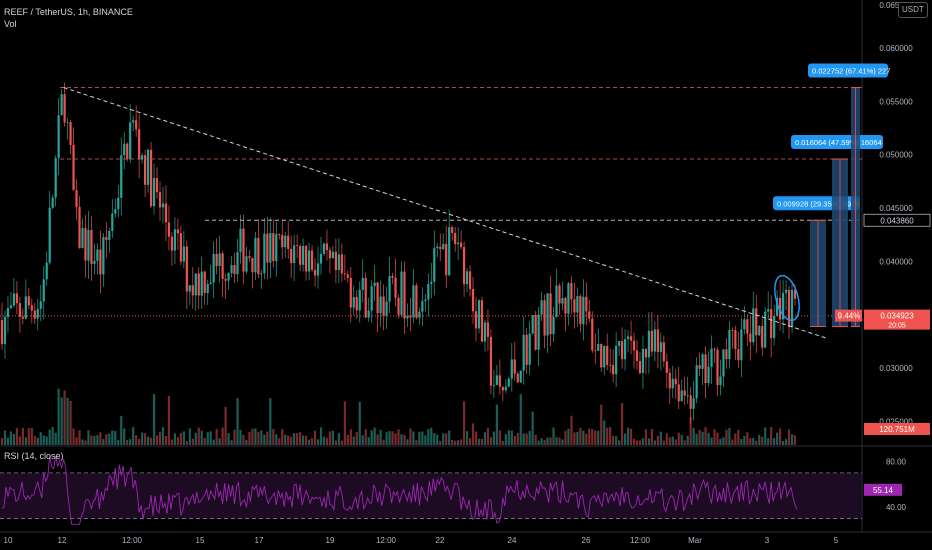 The height and width of the screenshot is (550, 932). I want to click on price-tick: 0.025000, so click(896, 422).